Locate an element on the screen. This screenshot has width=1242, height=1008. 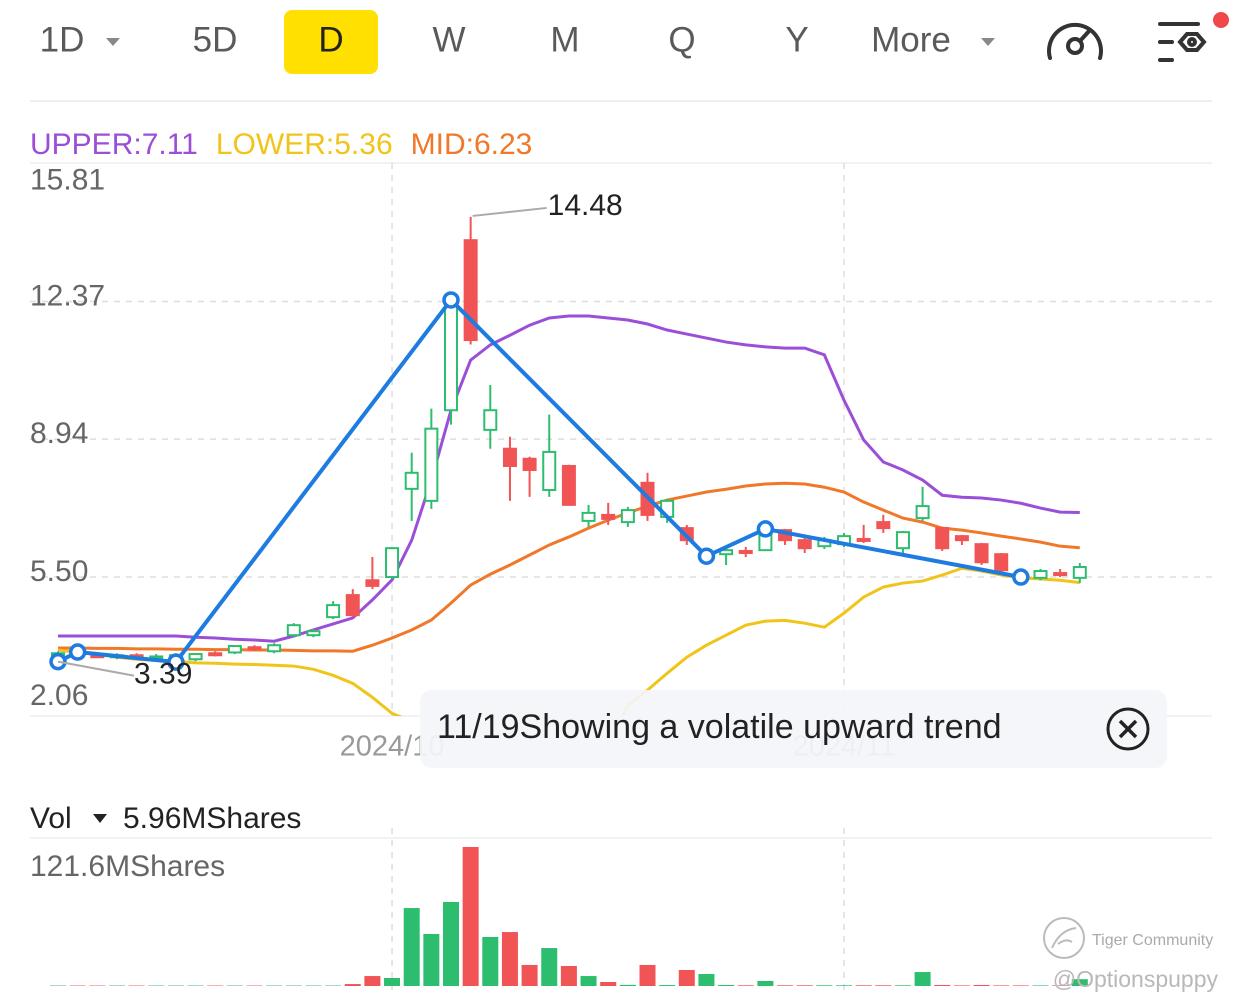
popup-close is located at coordinates (1128, 729).